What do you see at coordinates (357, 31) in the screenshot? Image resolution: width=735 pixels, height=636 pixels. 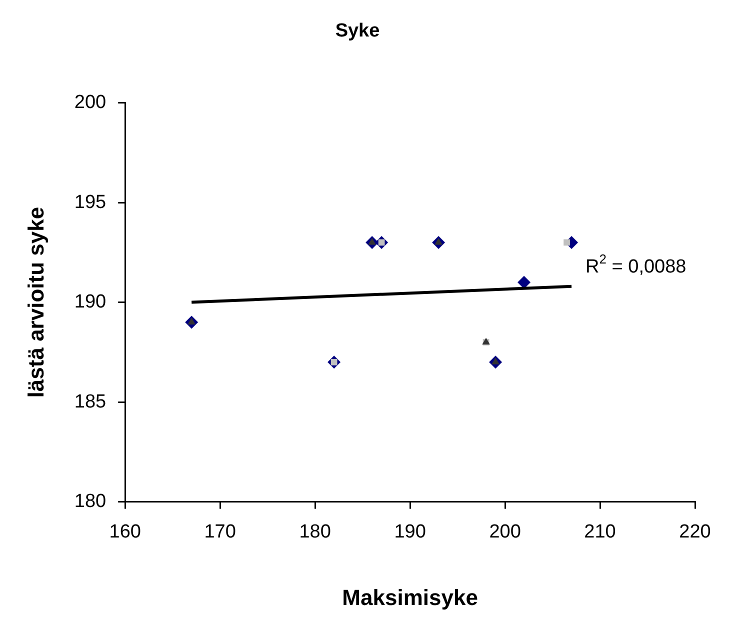 I see `chart-title: Syke` at bounding box center [357, 31].